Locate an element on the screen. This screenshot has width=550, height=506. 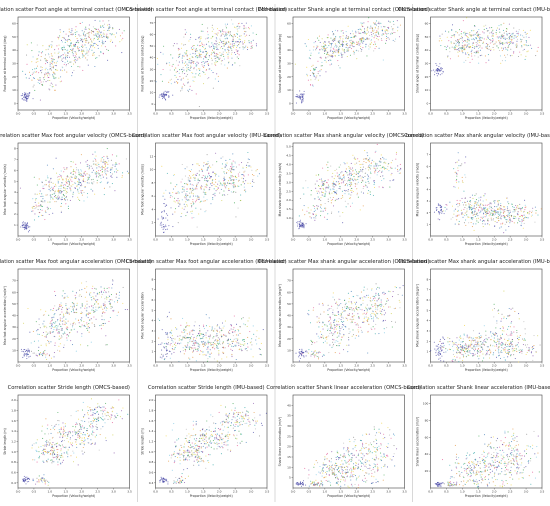
x-ticks: 0.0 0.5 1.0 1.5 2.0 2.5 3.0 3.5 is located at coordinates (486, 239).